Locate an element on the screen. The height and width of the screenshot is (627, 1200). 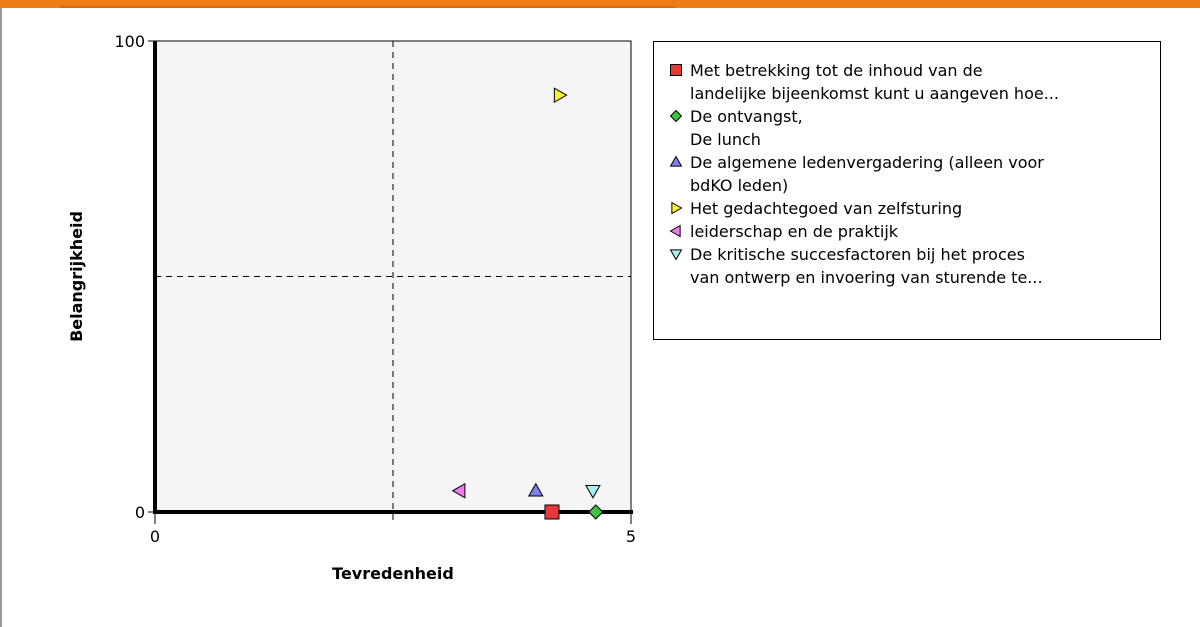
legend-item: Het gedachtegoed van zelfsturing is located at coordinates (909, 208).